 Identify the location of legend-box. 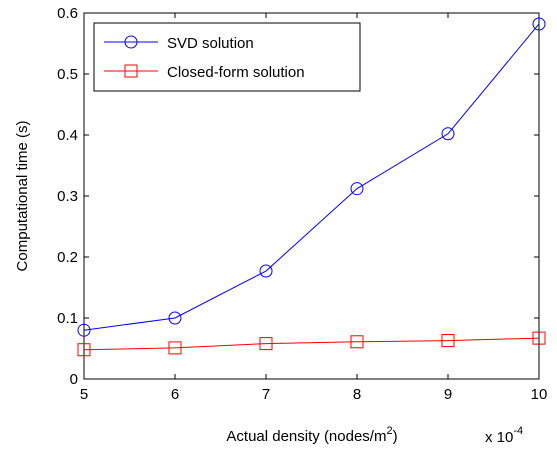
(227, 57).